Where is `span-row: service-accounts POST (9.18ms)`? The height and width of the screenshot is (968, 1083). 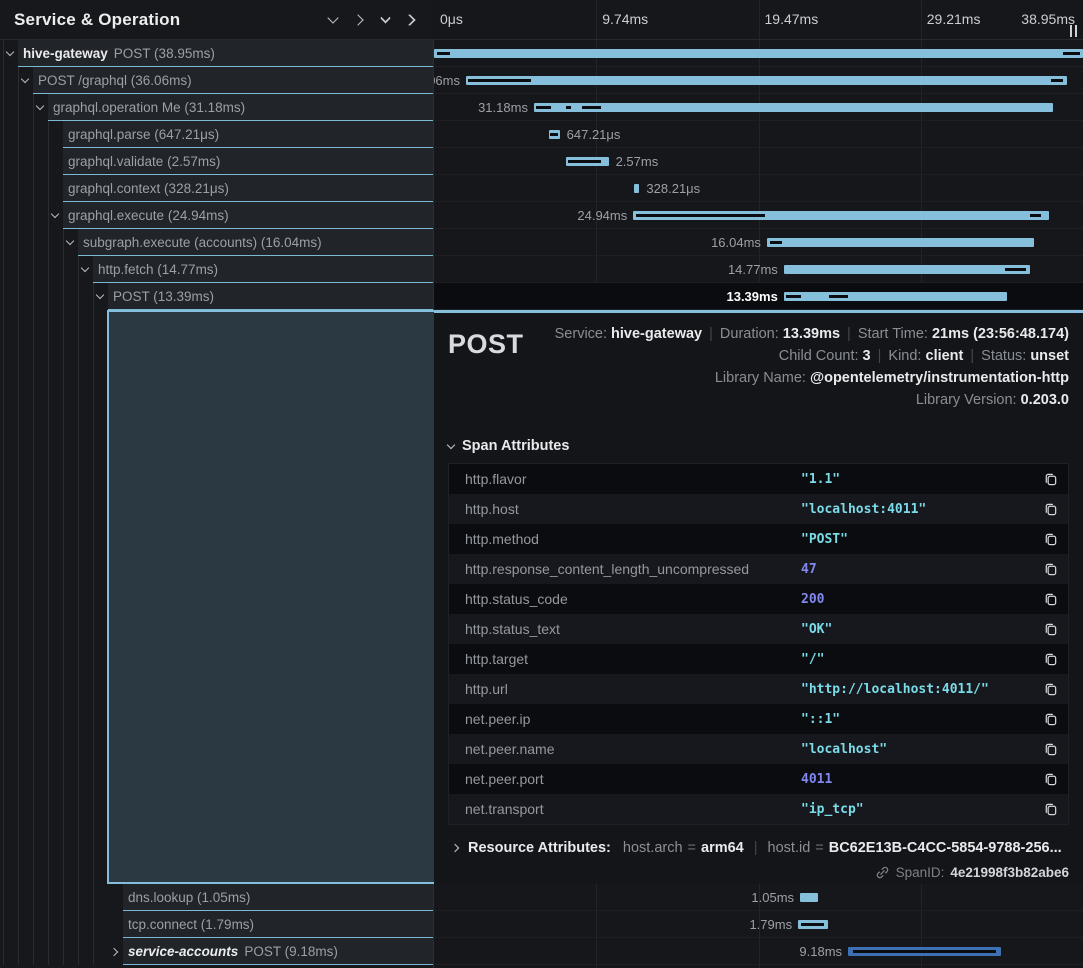 span-row: service-accounts POST (9.18ms) is located at coordinates (217, 951).